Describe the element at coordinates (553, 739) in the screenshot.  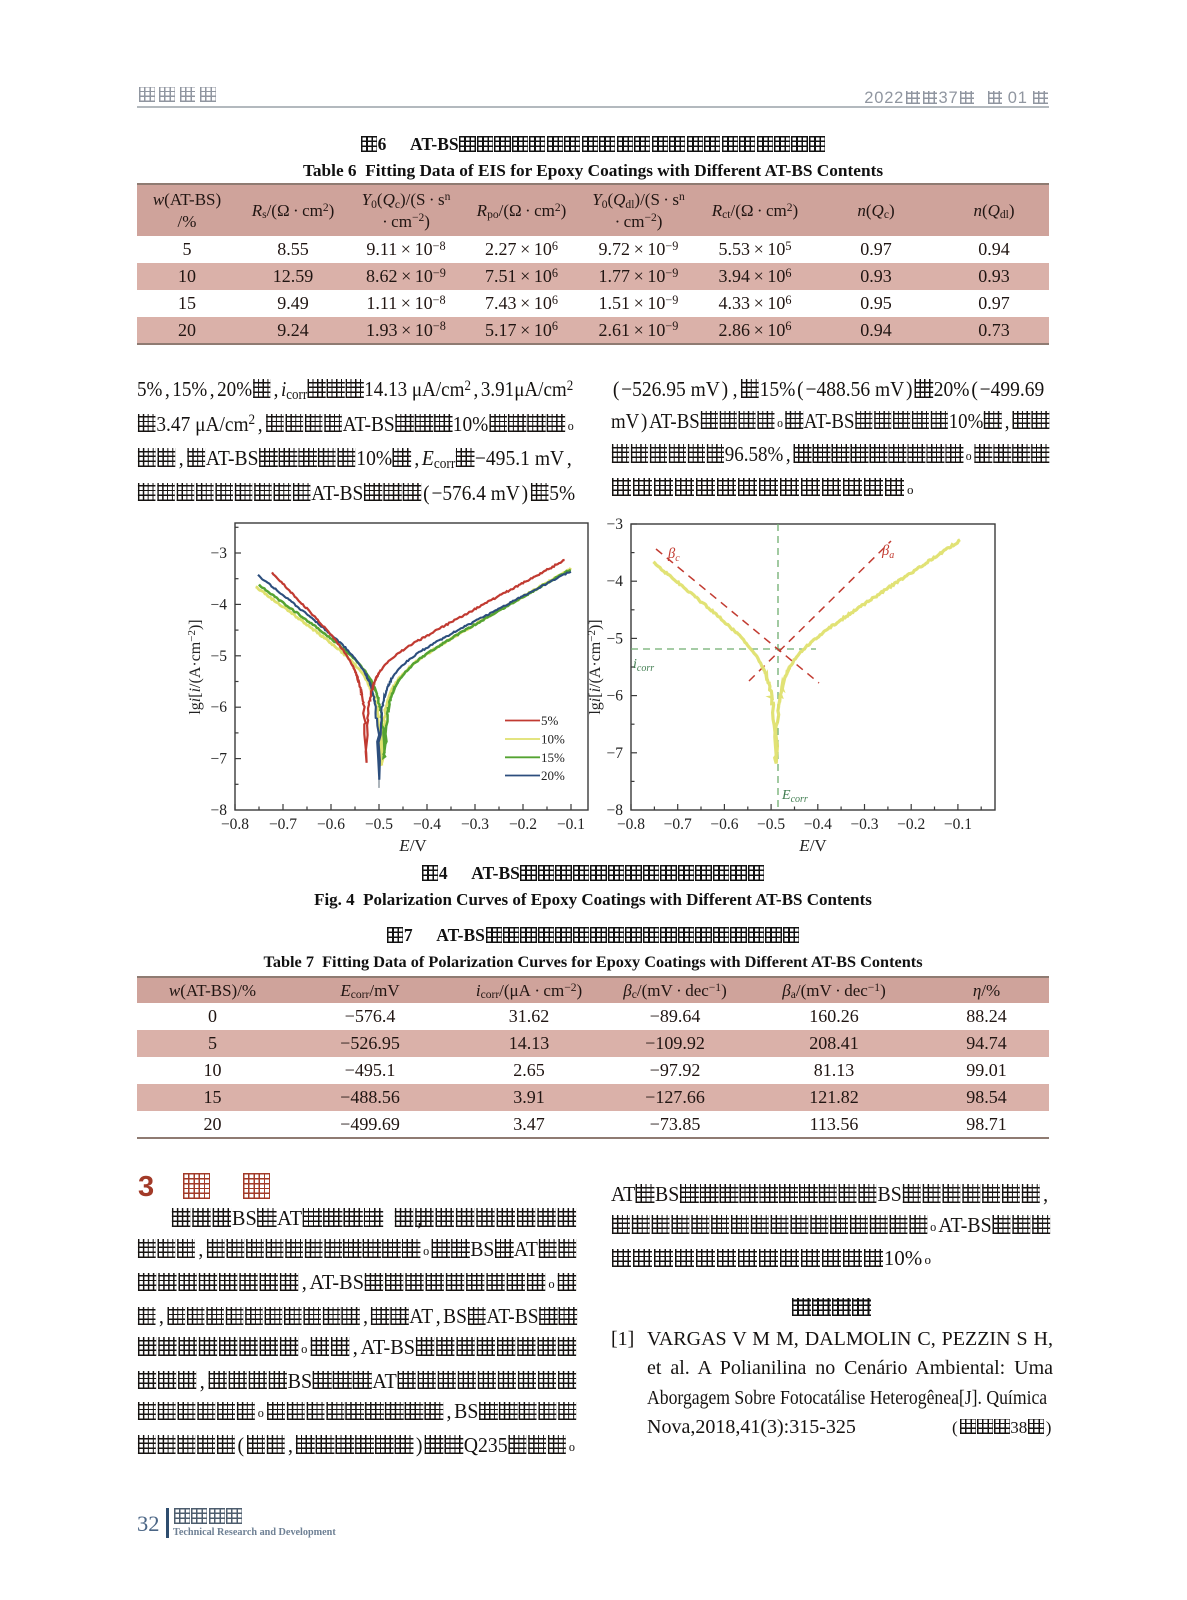
I see `svg-text: 10%` at that location.